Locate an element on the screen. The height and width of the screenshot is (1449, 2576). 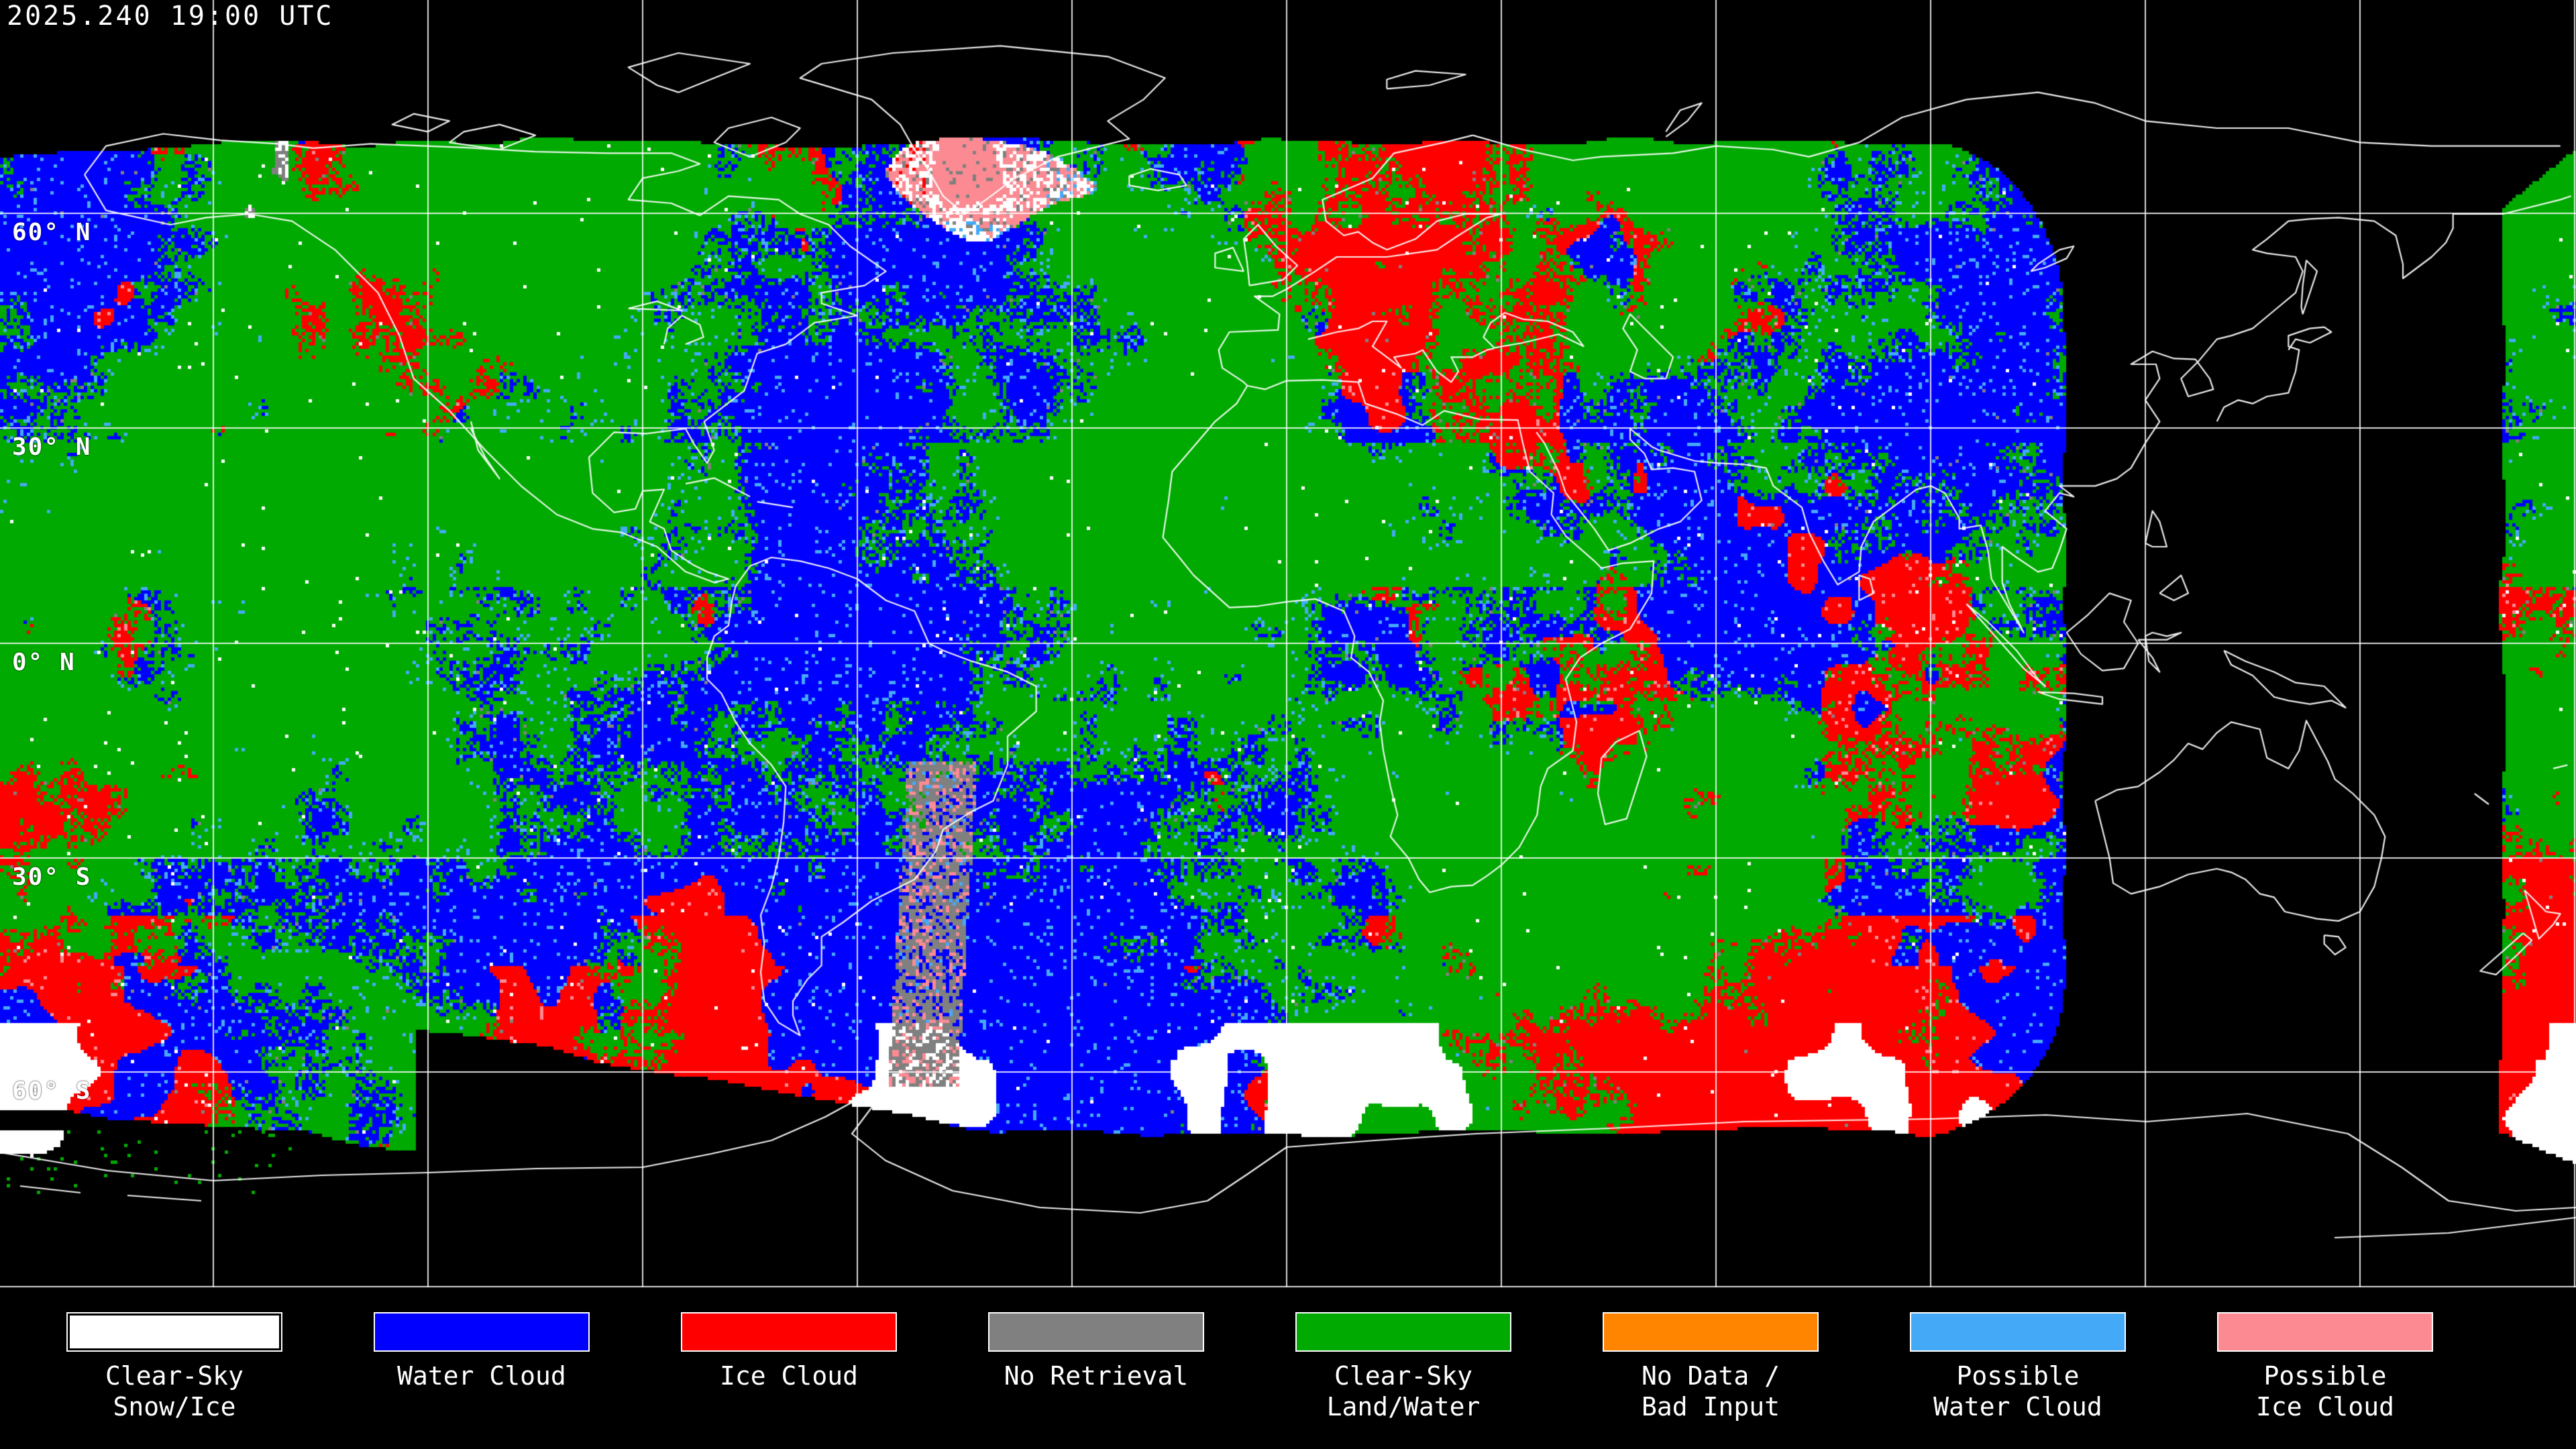
legend-swatch-no_retrieval is located at coordinates (1096, 1332).